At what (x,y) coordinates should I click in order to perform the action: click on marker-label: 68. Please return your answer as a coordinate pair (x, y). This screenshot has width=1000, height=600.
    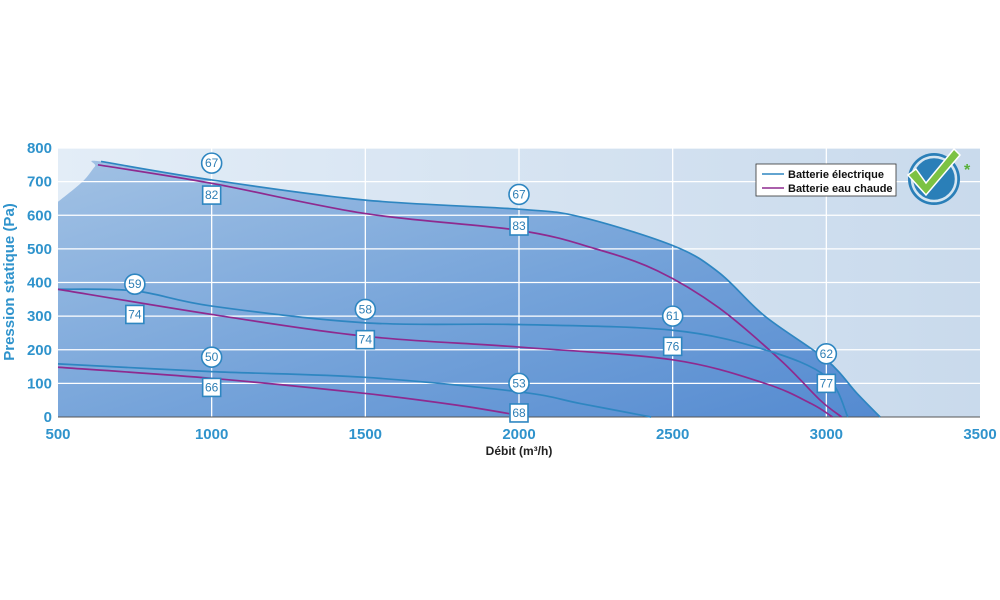
    Looking at the image, I should click on (519, 413).